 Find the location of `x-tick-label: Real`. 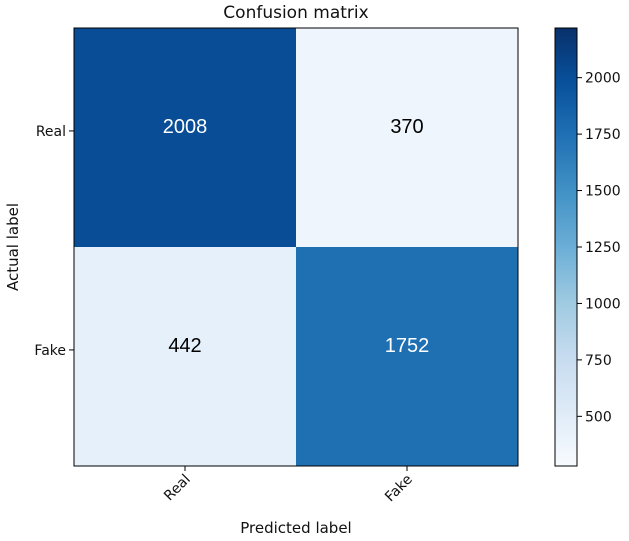

x-tick-label: Real is located at coordinates (177, 488).